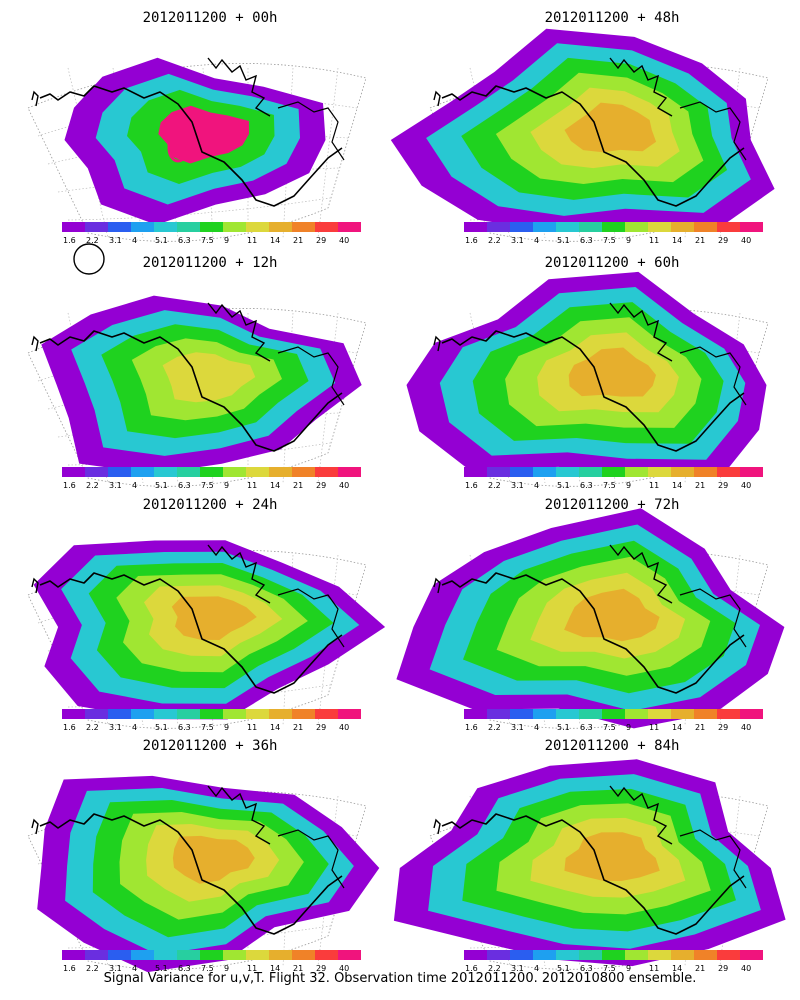  I want to click on colorbar-label: 9, so click(628, 485).